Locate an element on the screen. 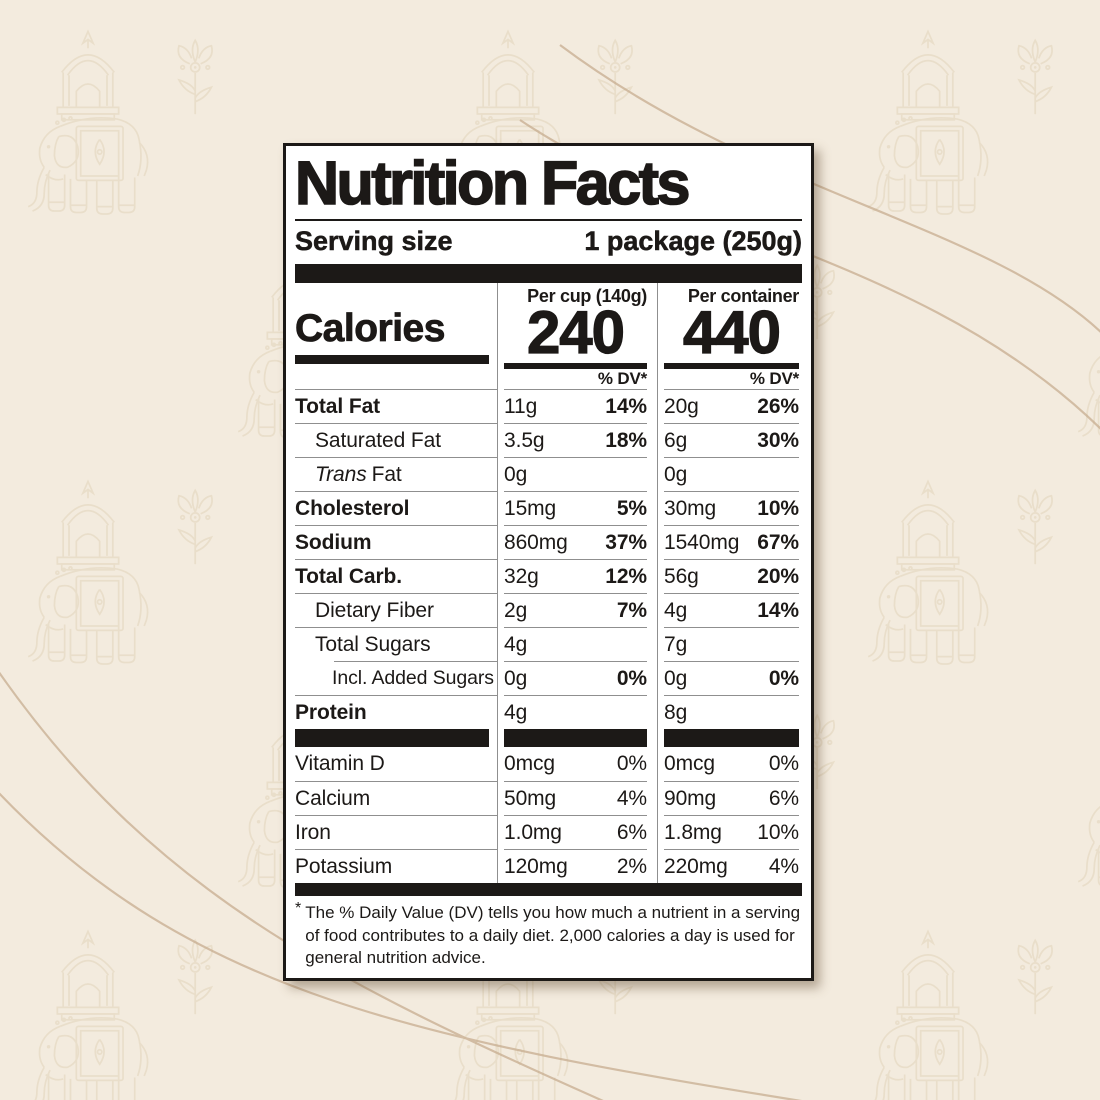 The width and height of the screenshot is (1100, 1100). nutrient-name: Saturated Fat is located at coordinates (396, 440).